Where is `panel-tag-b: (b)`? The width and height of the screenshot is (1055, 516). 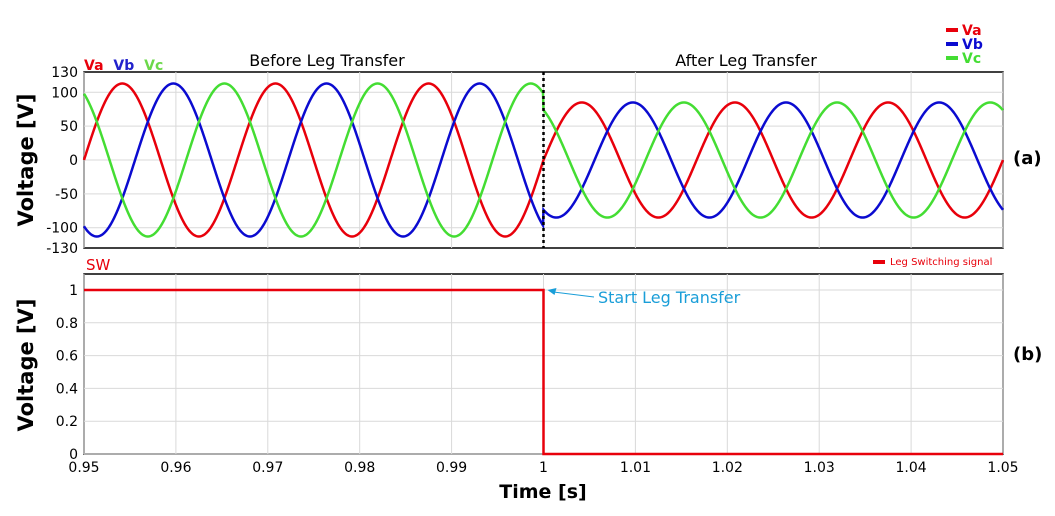
panel-tag-b: (b) is located at coordinates (1027, 354).